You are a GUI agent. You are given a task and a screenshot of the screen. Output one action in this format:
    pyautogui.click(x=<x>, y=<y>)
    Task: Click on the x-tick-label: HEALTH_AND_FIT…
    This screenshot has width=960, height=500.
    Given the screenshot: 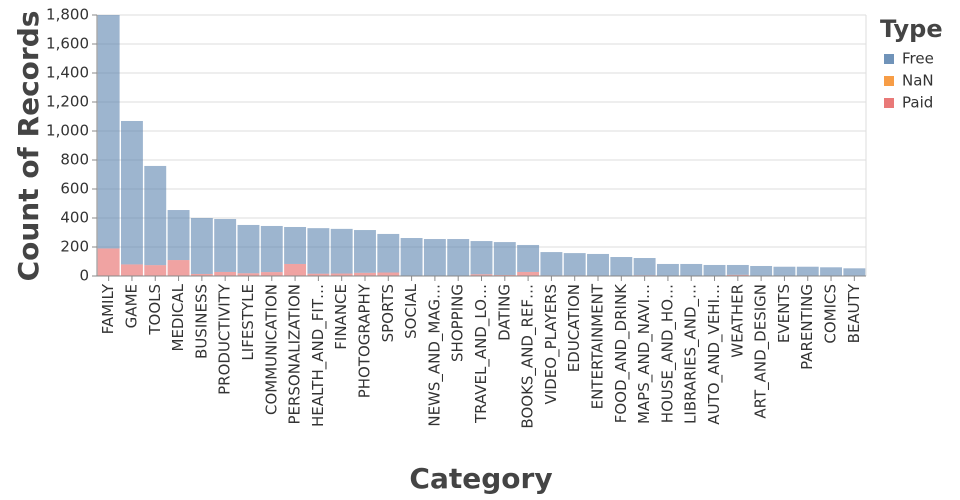 What is the action you would take?
    pyautogui.click(x=318, y=355)
    